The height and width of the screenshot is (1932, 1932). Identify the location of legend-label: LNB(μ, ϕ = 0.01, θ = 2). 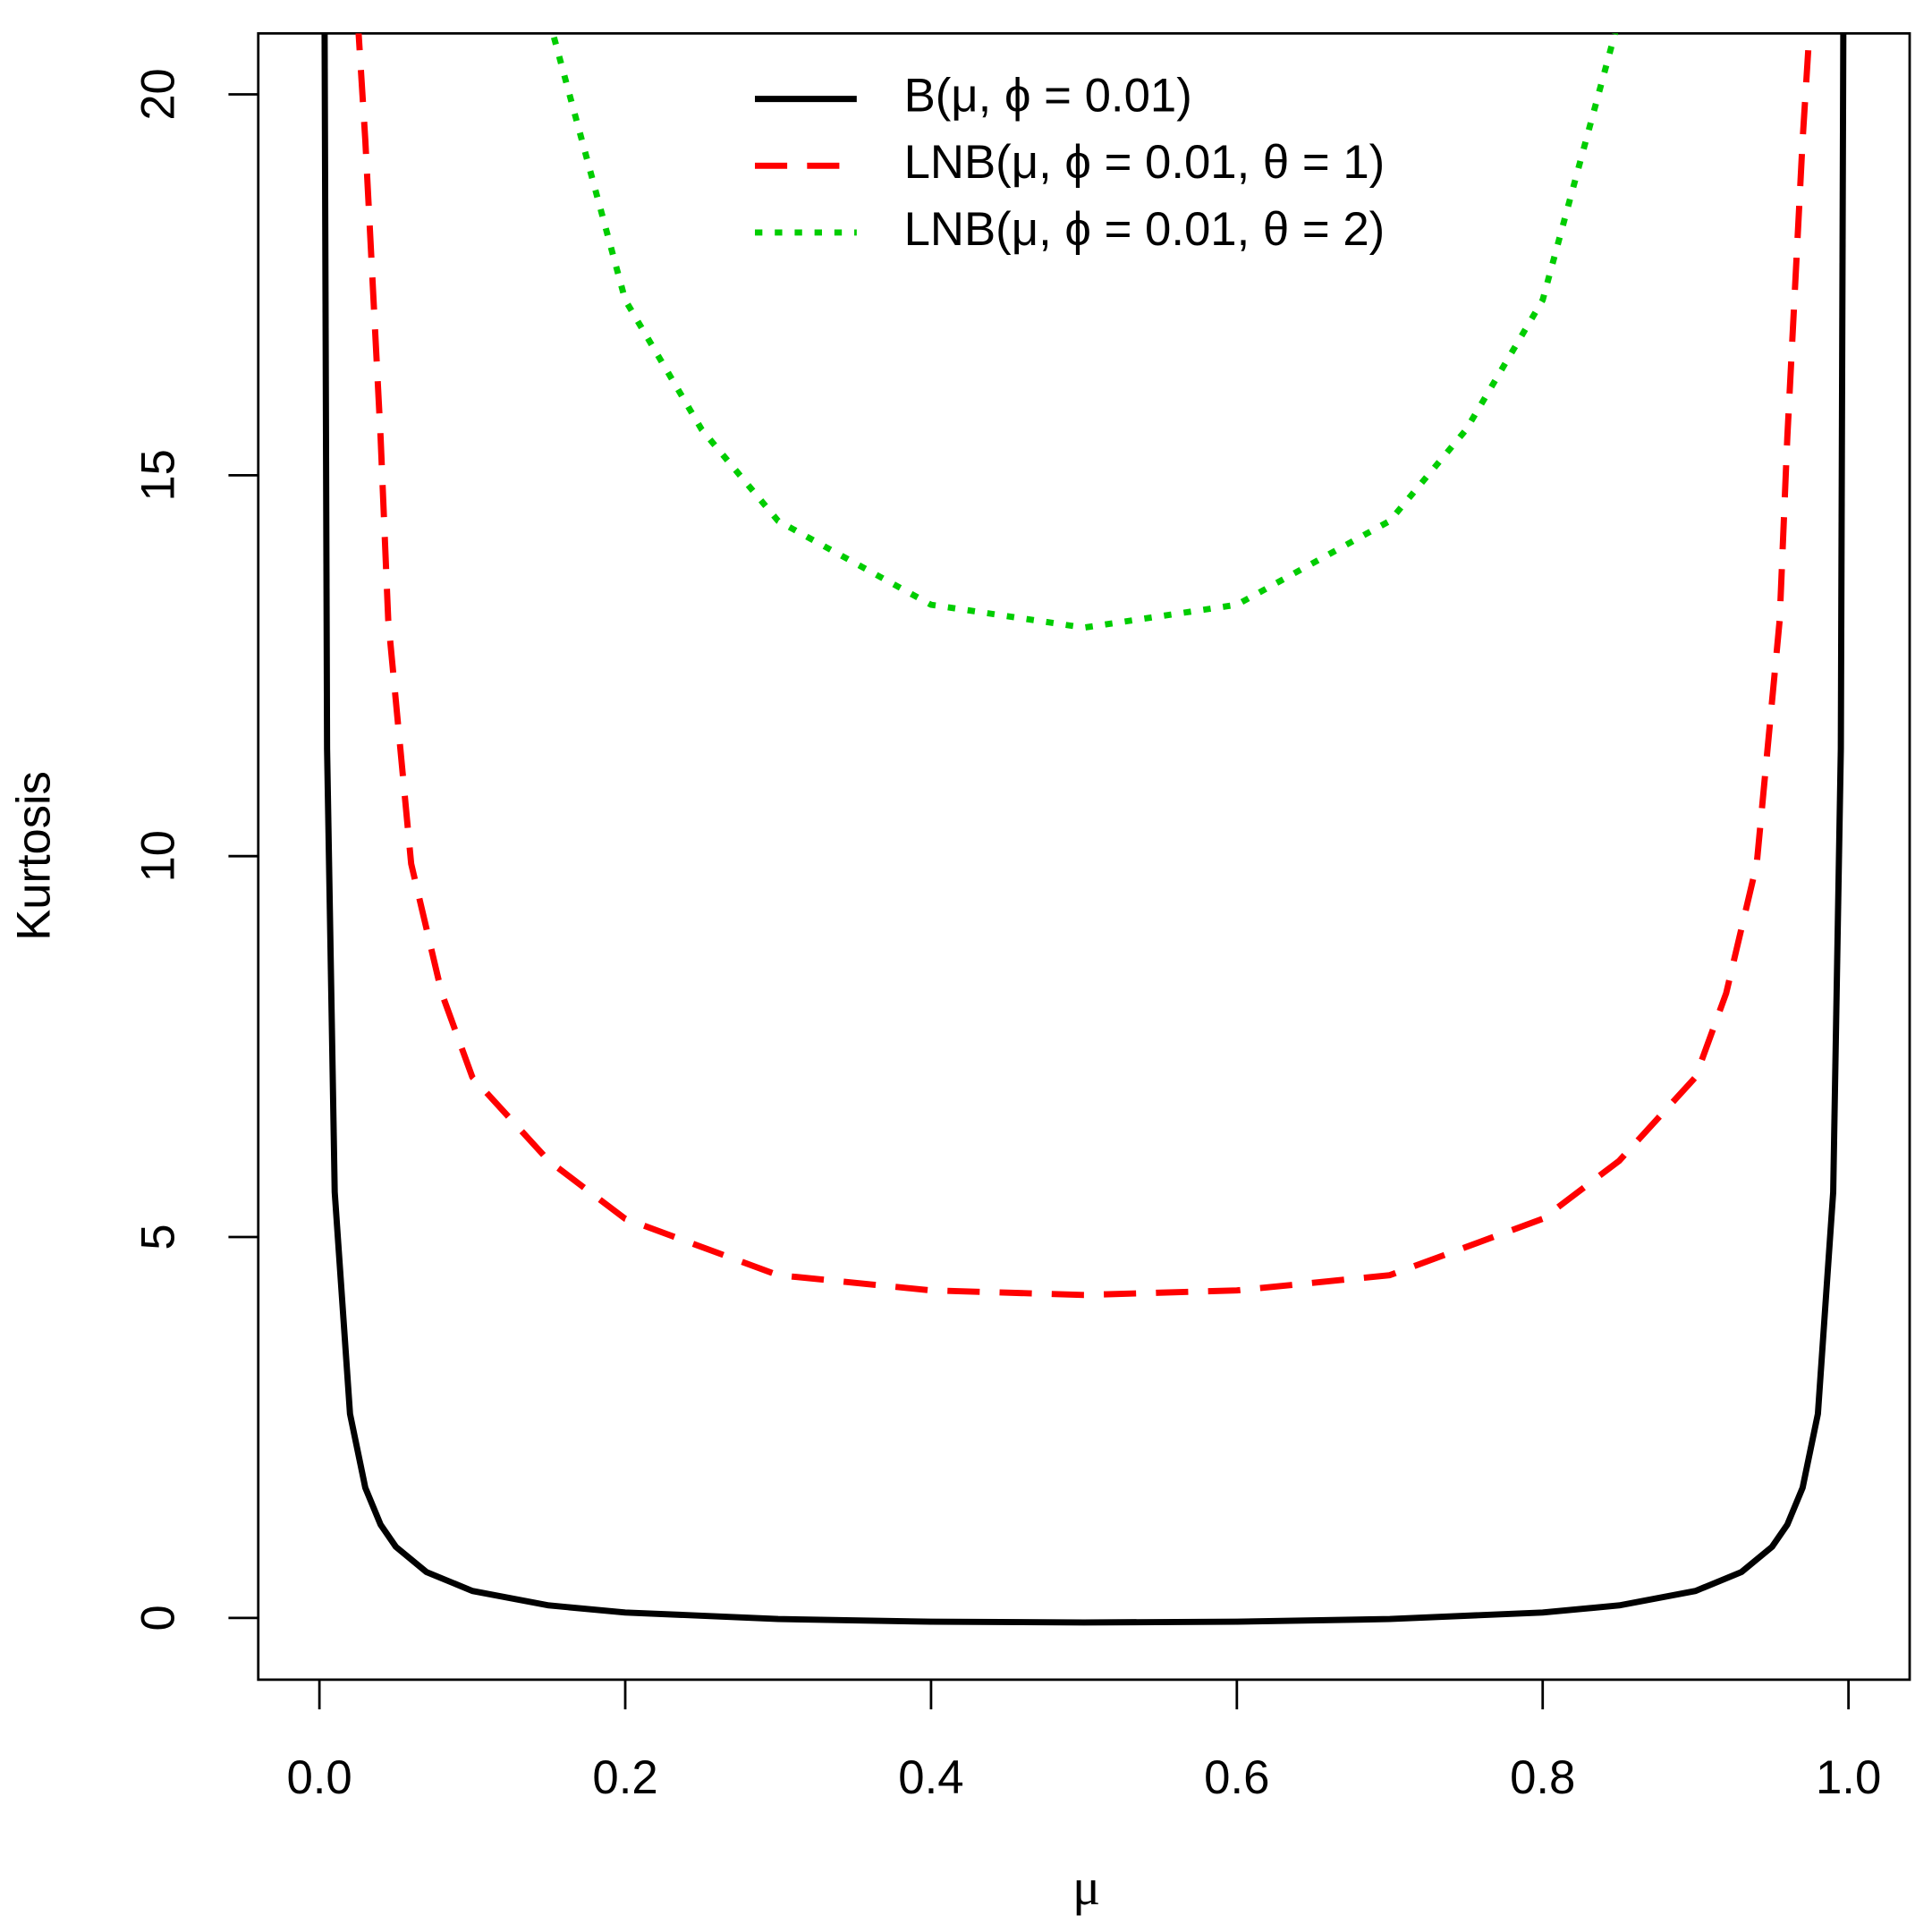
(1144, 229).